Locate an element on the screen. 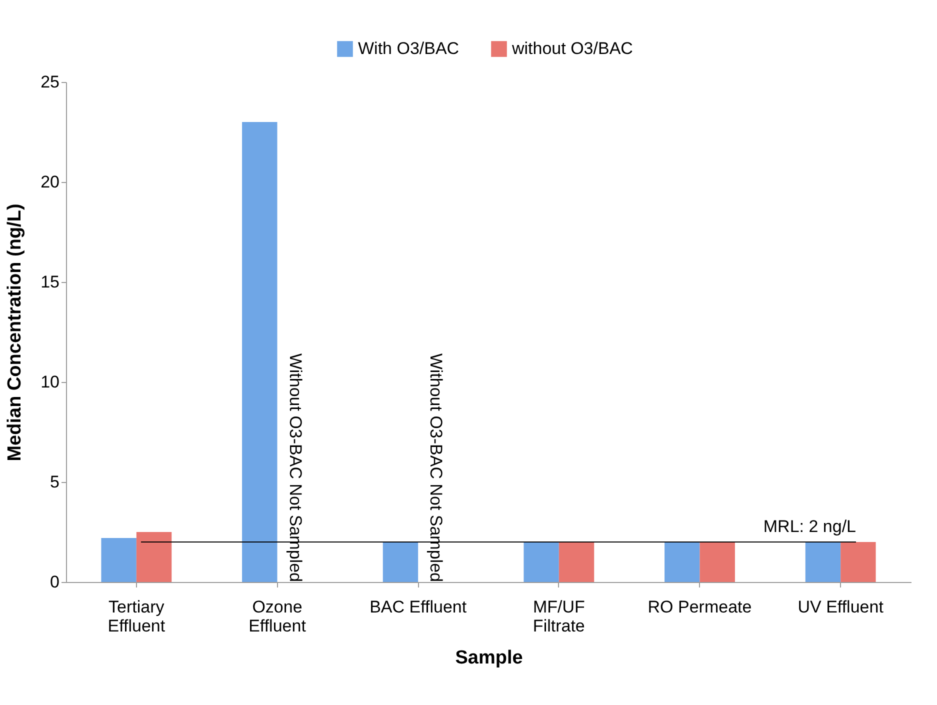 The width and height of the screenshot is (937, 705). y-tick-label: 5 is located at coordinates (55, 482).